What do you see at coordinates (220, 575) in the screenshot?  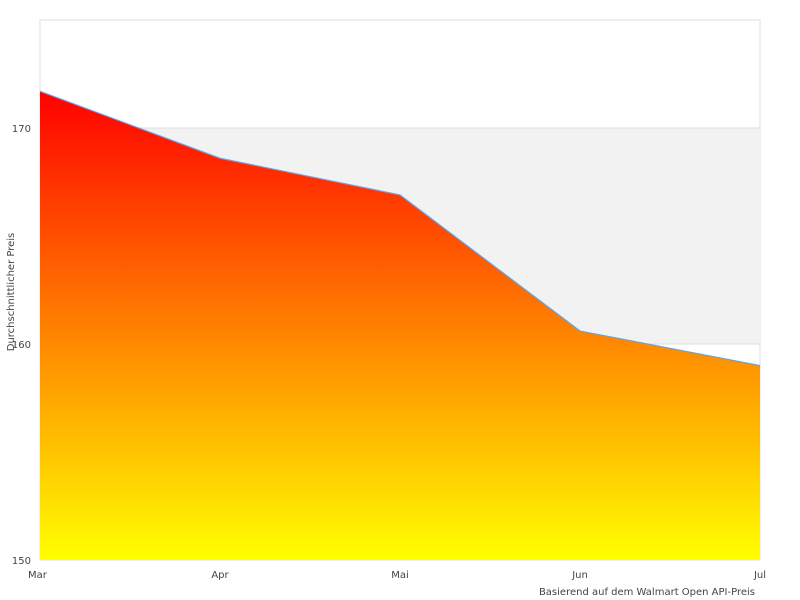 I see `x-tick-label: Apr` at bounding box center [220, 575].